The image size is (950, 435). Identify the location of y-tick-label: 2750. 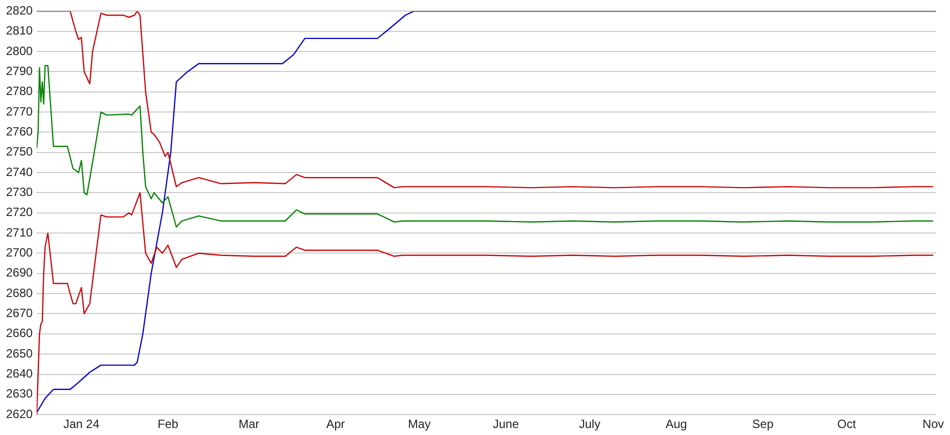
(20, 151).